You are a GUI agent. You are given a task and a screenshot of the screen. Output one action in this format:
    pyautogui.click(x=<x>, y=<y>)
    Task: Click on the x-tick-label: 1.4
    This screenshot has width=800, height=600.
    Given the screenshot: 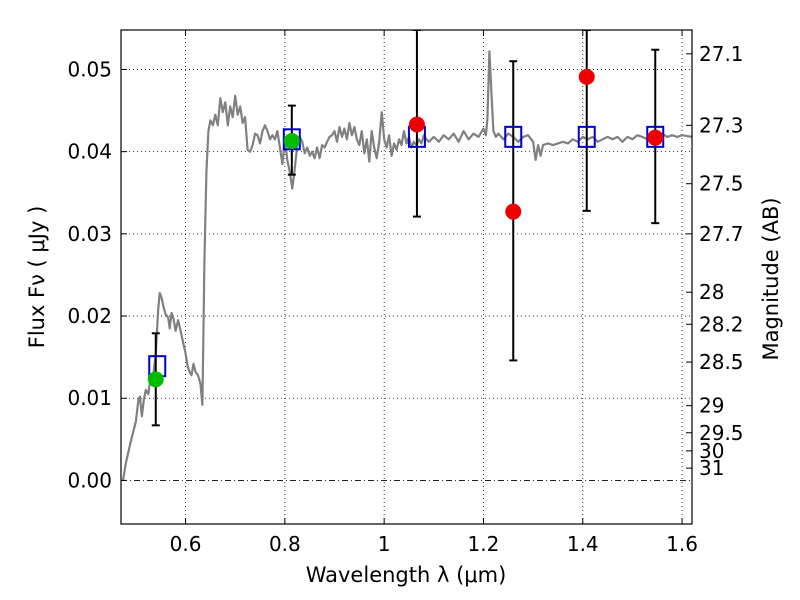 What is the action you would take?
    pyautogui.click(x=583, y=544)
    